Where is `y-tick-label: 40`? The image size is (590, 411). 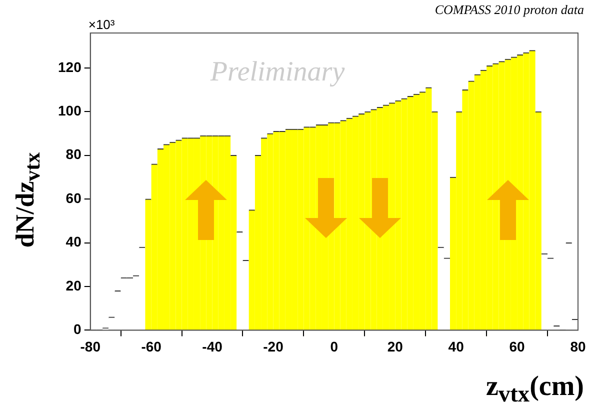 y-tick-label: 40 is located at coordinates (74, 242).